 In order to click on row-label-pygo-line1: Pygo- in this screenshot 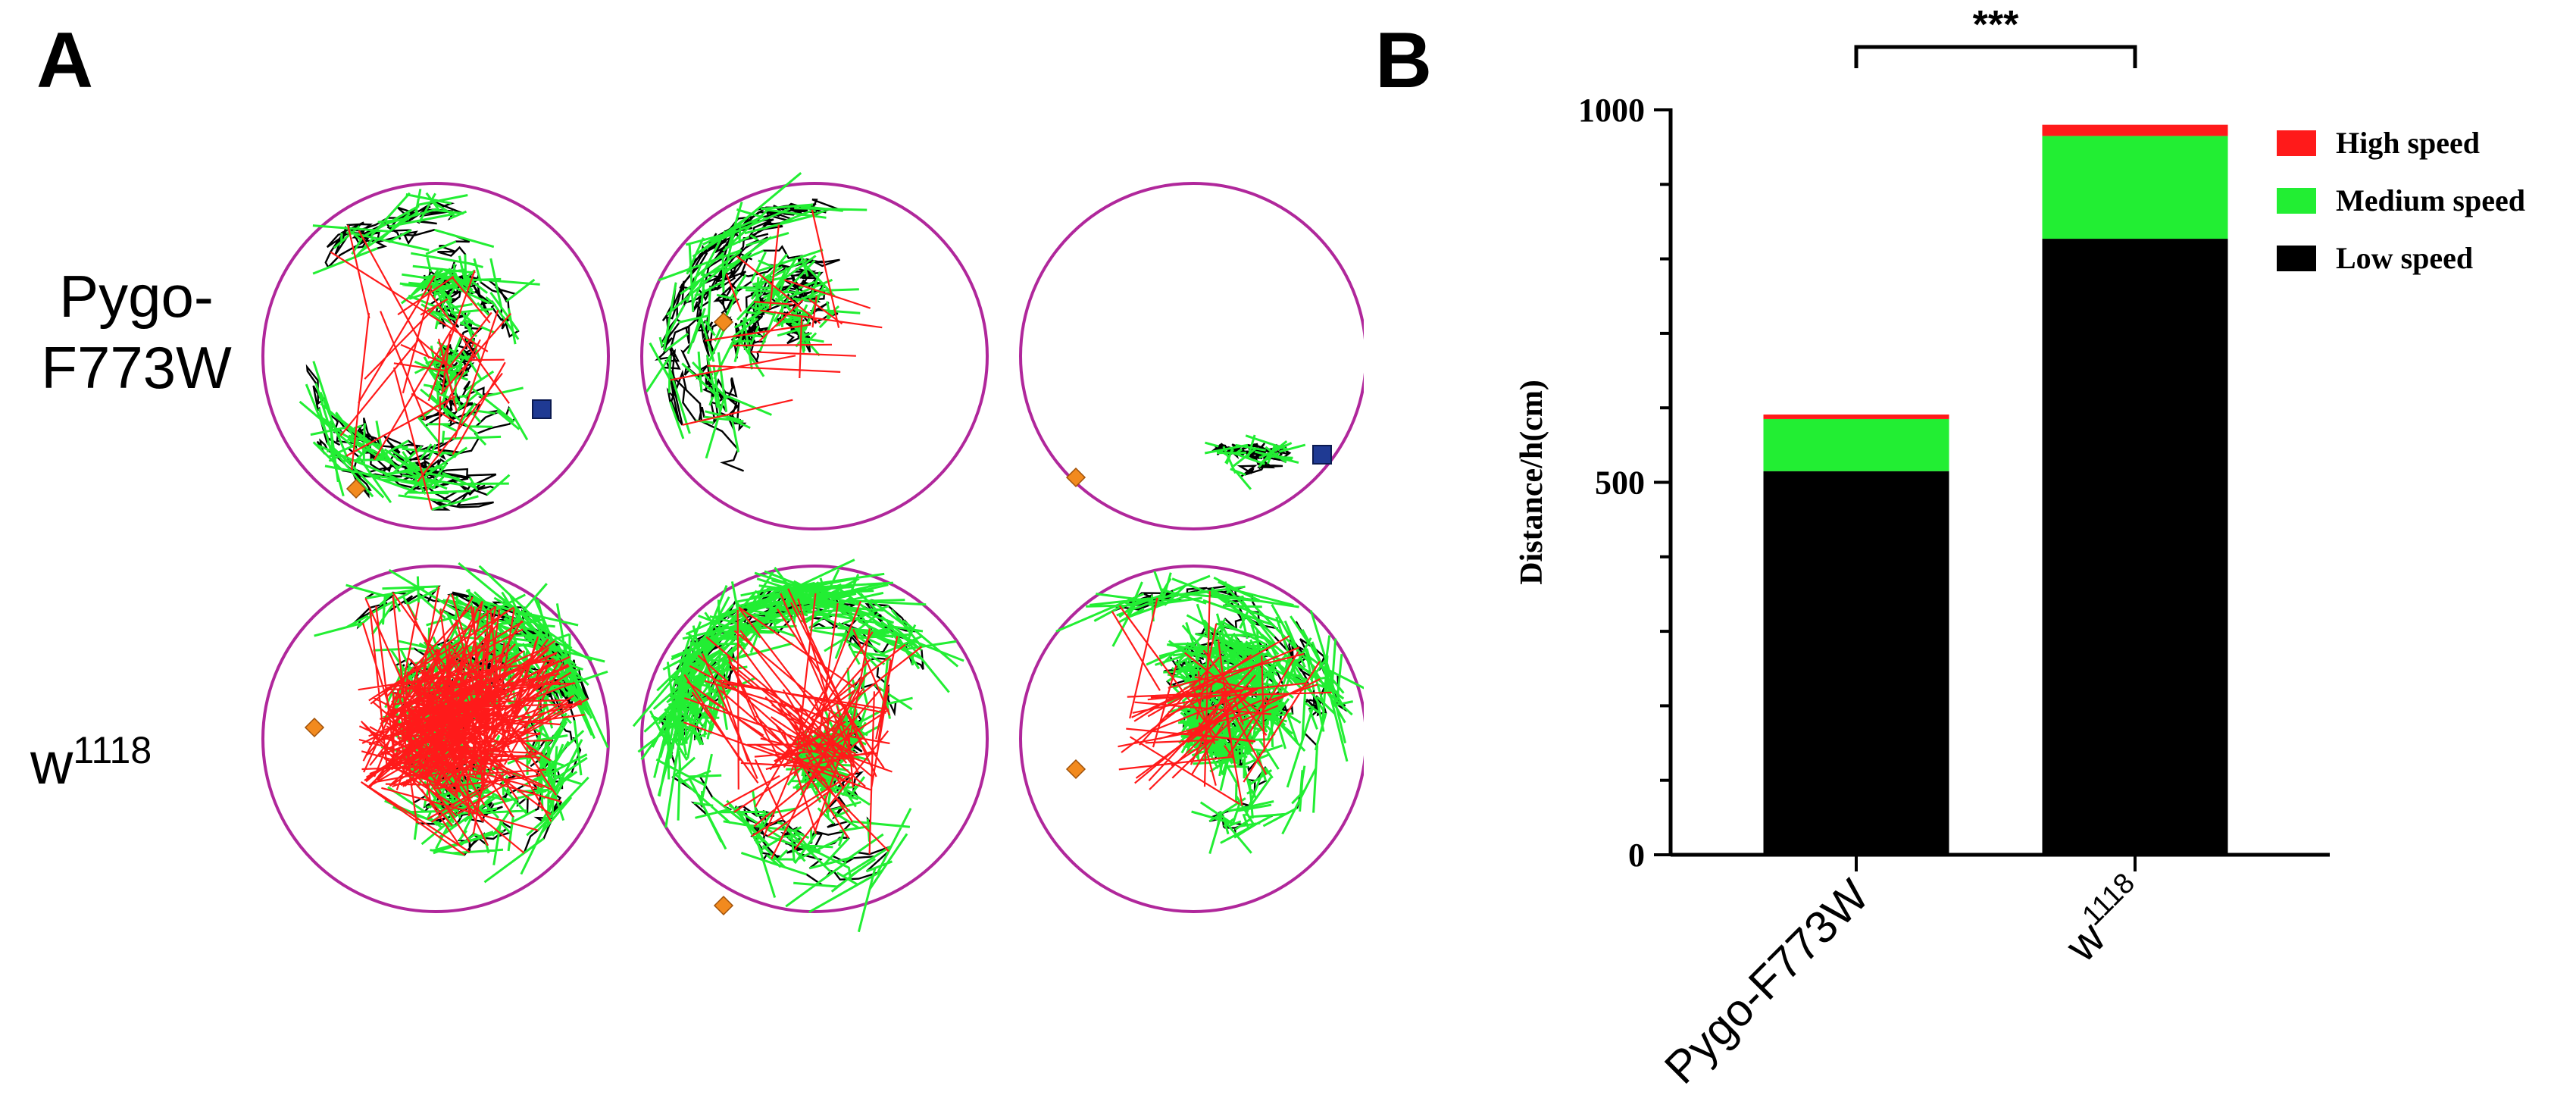, I will do `click(136, 296)`.